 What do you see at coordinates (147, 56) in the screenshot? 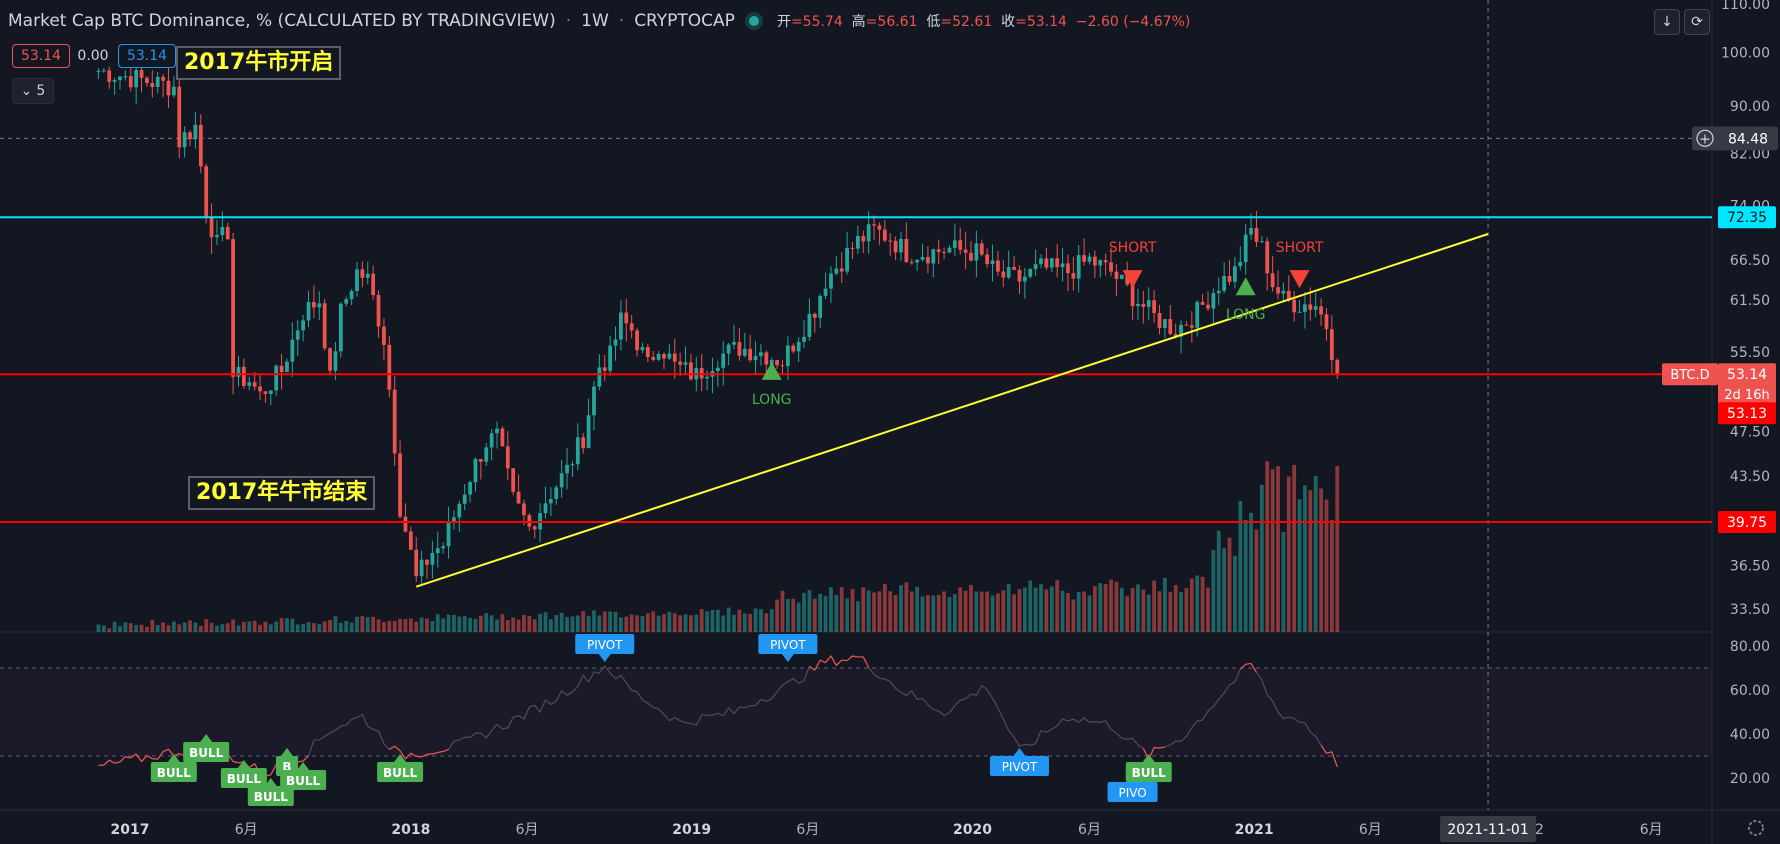
I see `legend-value-right: 53.14` at bounding box center [147, 56].